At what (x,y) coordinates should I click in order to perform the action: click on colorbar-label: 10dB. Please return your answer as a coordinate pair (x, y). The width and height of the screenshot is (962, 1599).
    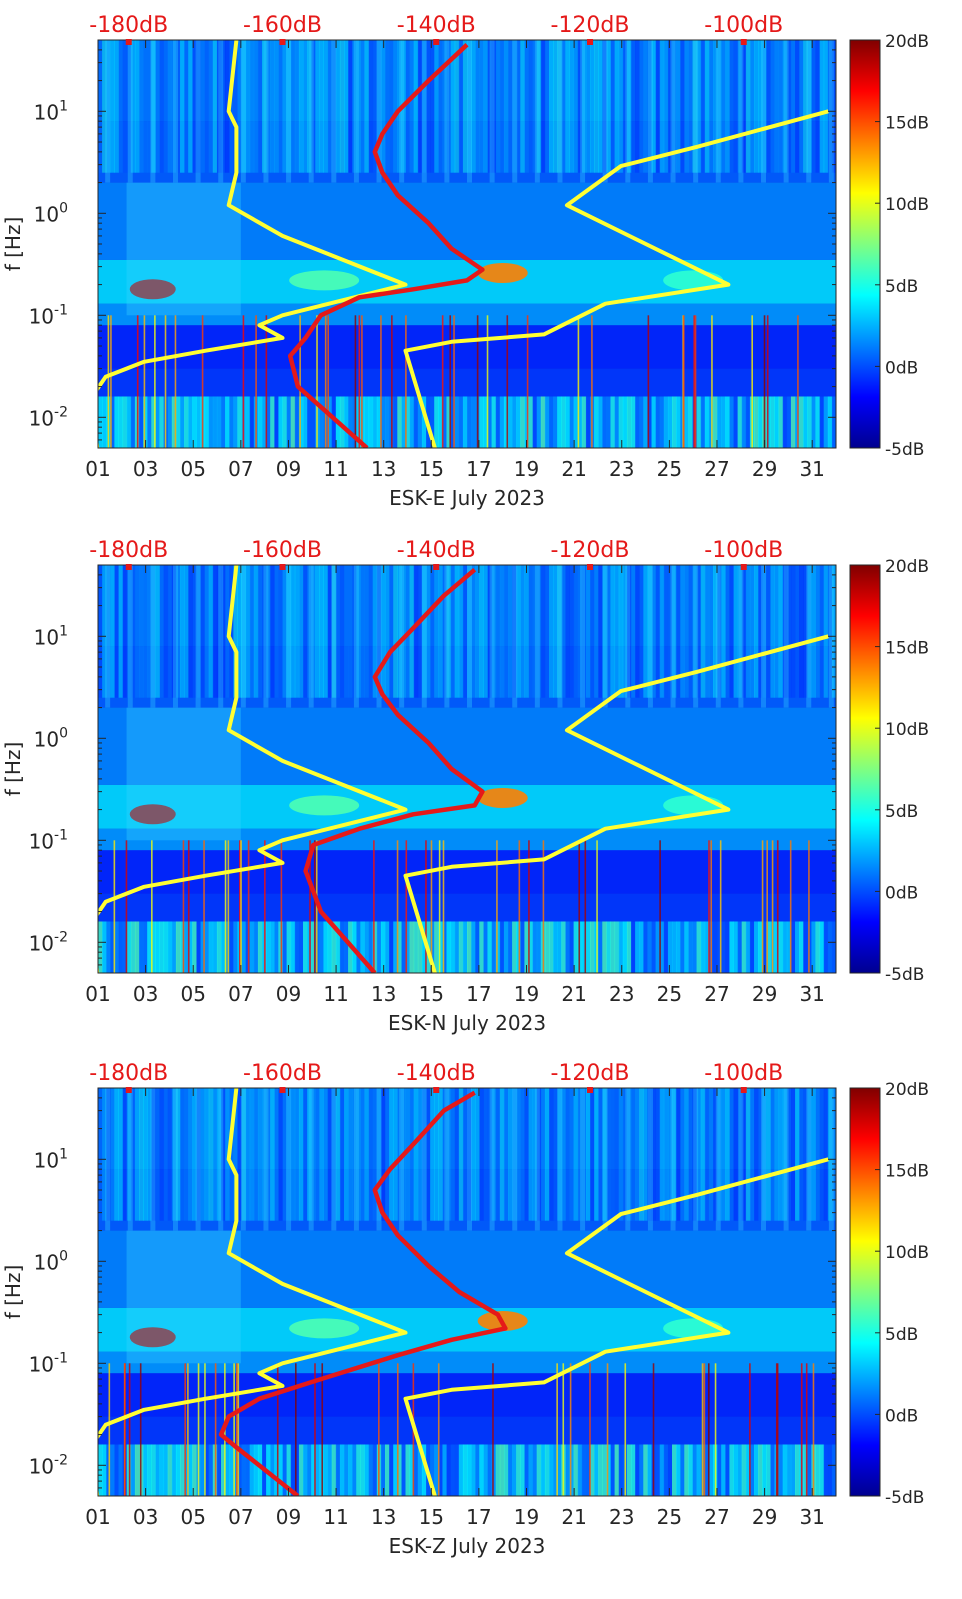
    Looking at the image, I should click on (907, 205).